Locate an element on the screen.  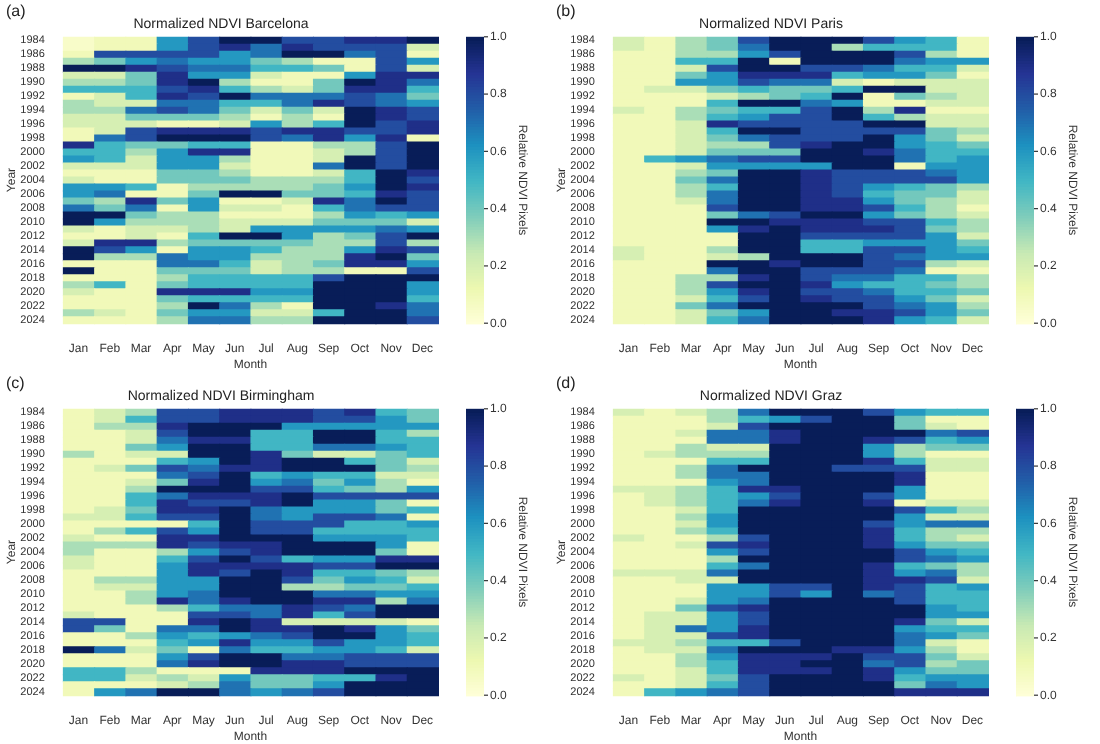
text: (a) is located at coordinates (16, 11).